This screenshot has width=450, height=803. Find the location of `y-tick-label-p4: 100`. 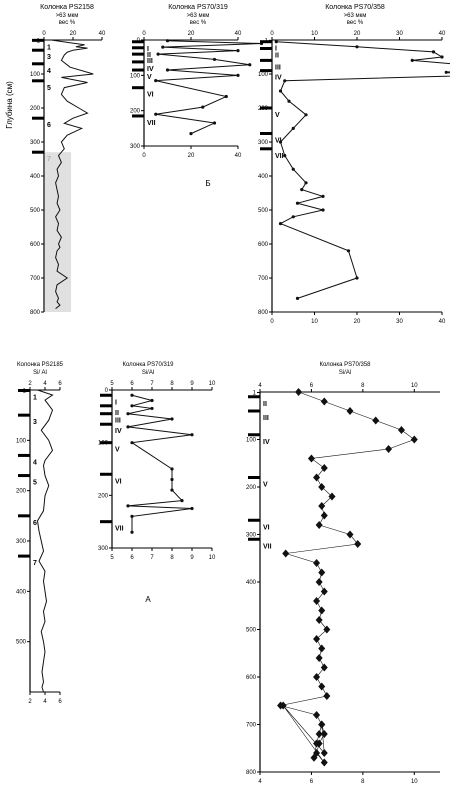

y-tick-label-p4: 100 is located at coordinates (21, 441).